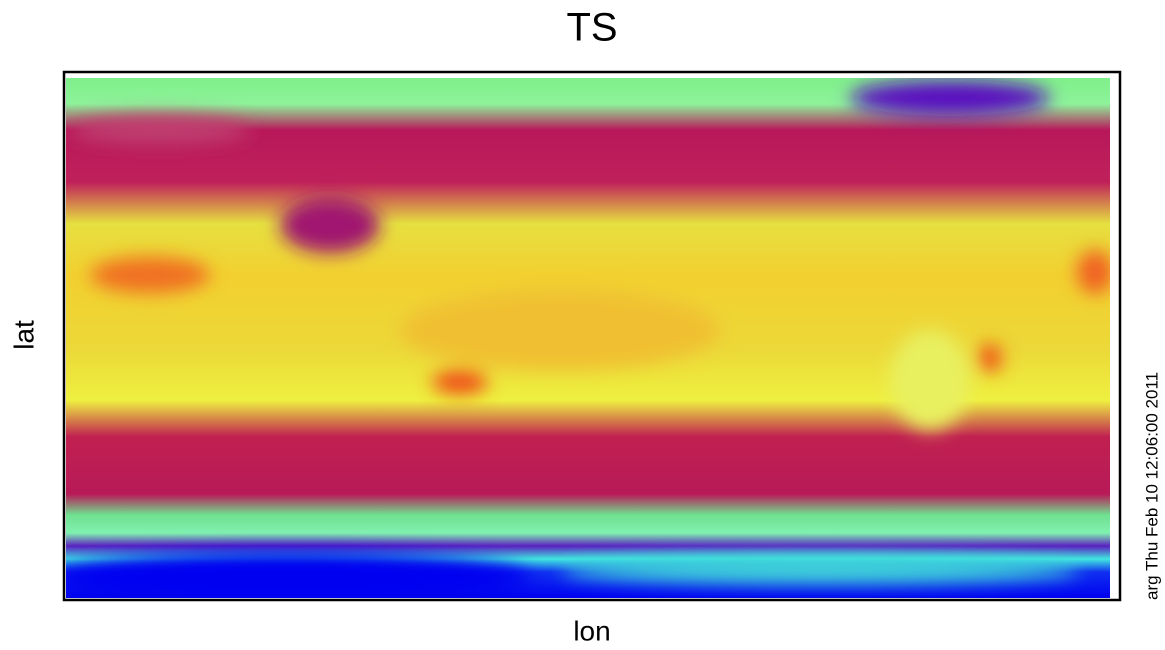 The height and width of the screenshot is (650, 1165). What do you see at coordinates (1151, 486) in the screenshot?
I see `annotation: arg Thu Feb 10 12:06:00 2011` at bounding box center [1151, 486].